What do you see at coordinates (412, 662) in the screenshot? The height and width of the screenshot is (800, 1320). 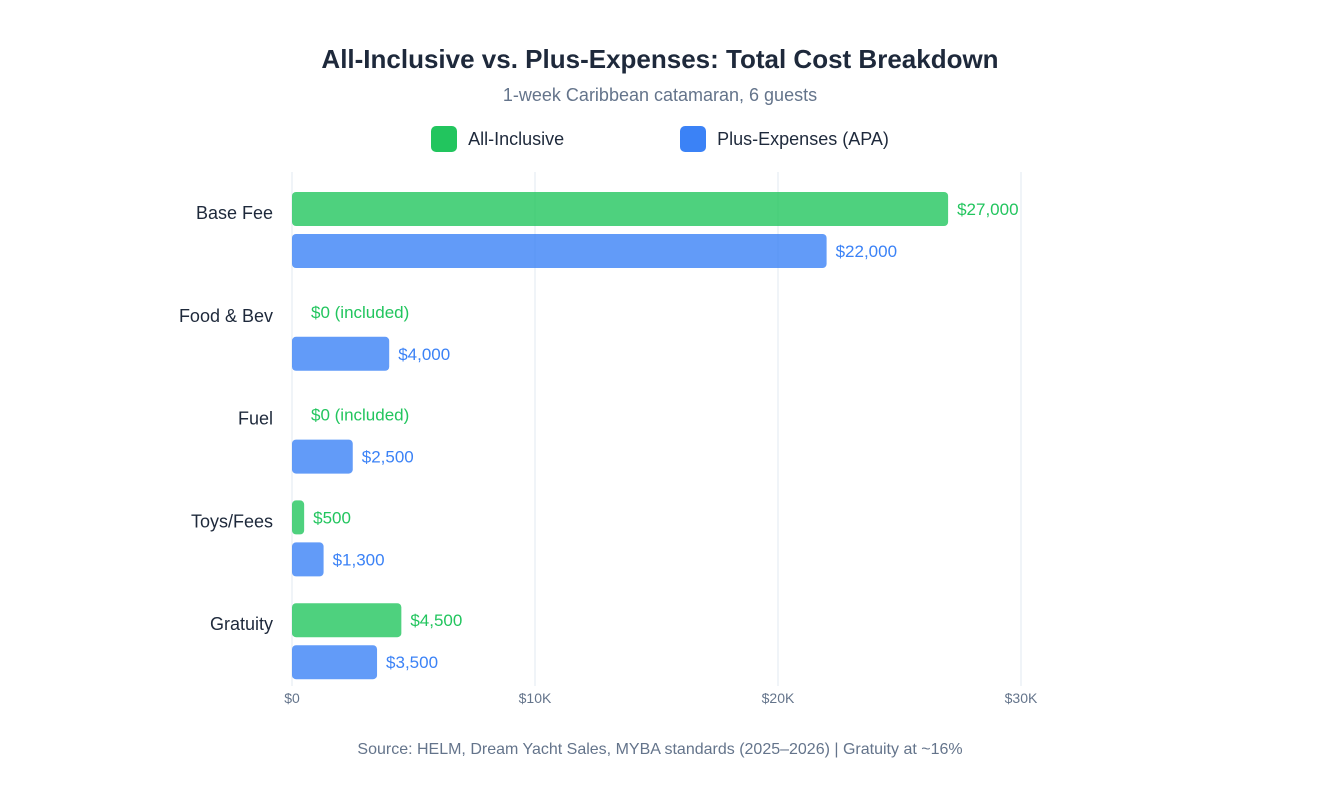 I see `data-label: $3,500` at bounding box center [412, 662].